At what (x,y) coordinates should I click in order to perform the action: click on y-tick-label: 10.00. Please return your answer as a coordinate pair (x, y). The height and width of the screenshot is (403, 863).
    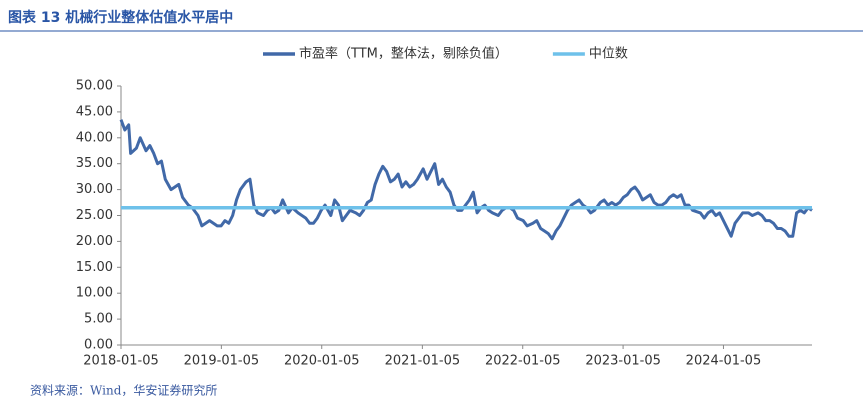
    Looking at the image, I should click on (94, 293).